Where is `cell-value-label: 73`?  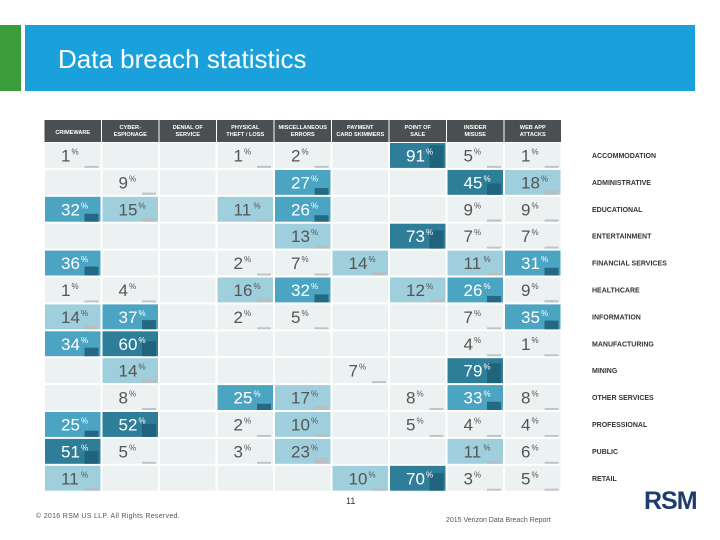
cell-value-label: 73 is located at coordinates (415, 236).